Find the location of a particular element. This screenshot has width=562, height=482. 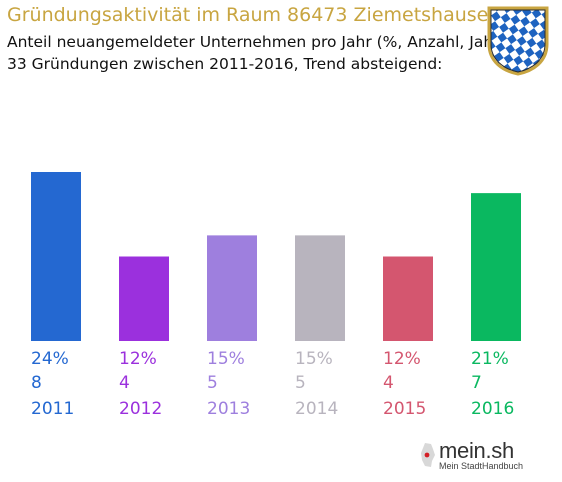

percent-label-2015: 12% is located at coordinates (402, 359).